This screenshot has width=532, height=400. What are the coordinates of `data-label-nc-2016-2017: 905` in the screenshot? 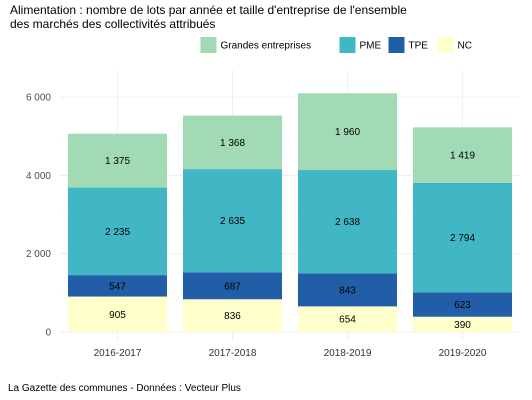 It's located at (117, 315).